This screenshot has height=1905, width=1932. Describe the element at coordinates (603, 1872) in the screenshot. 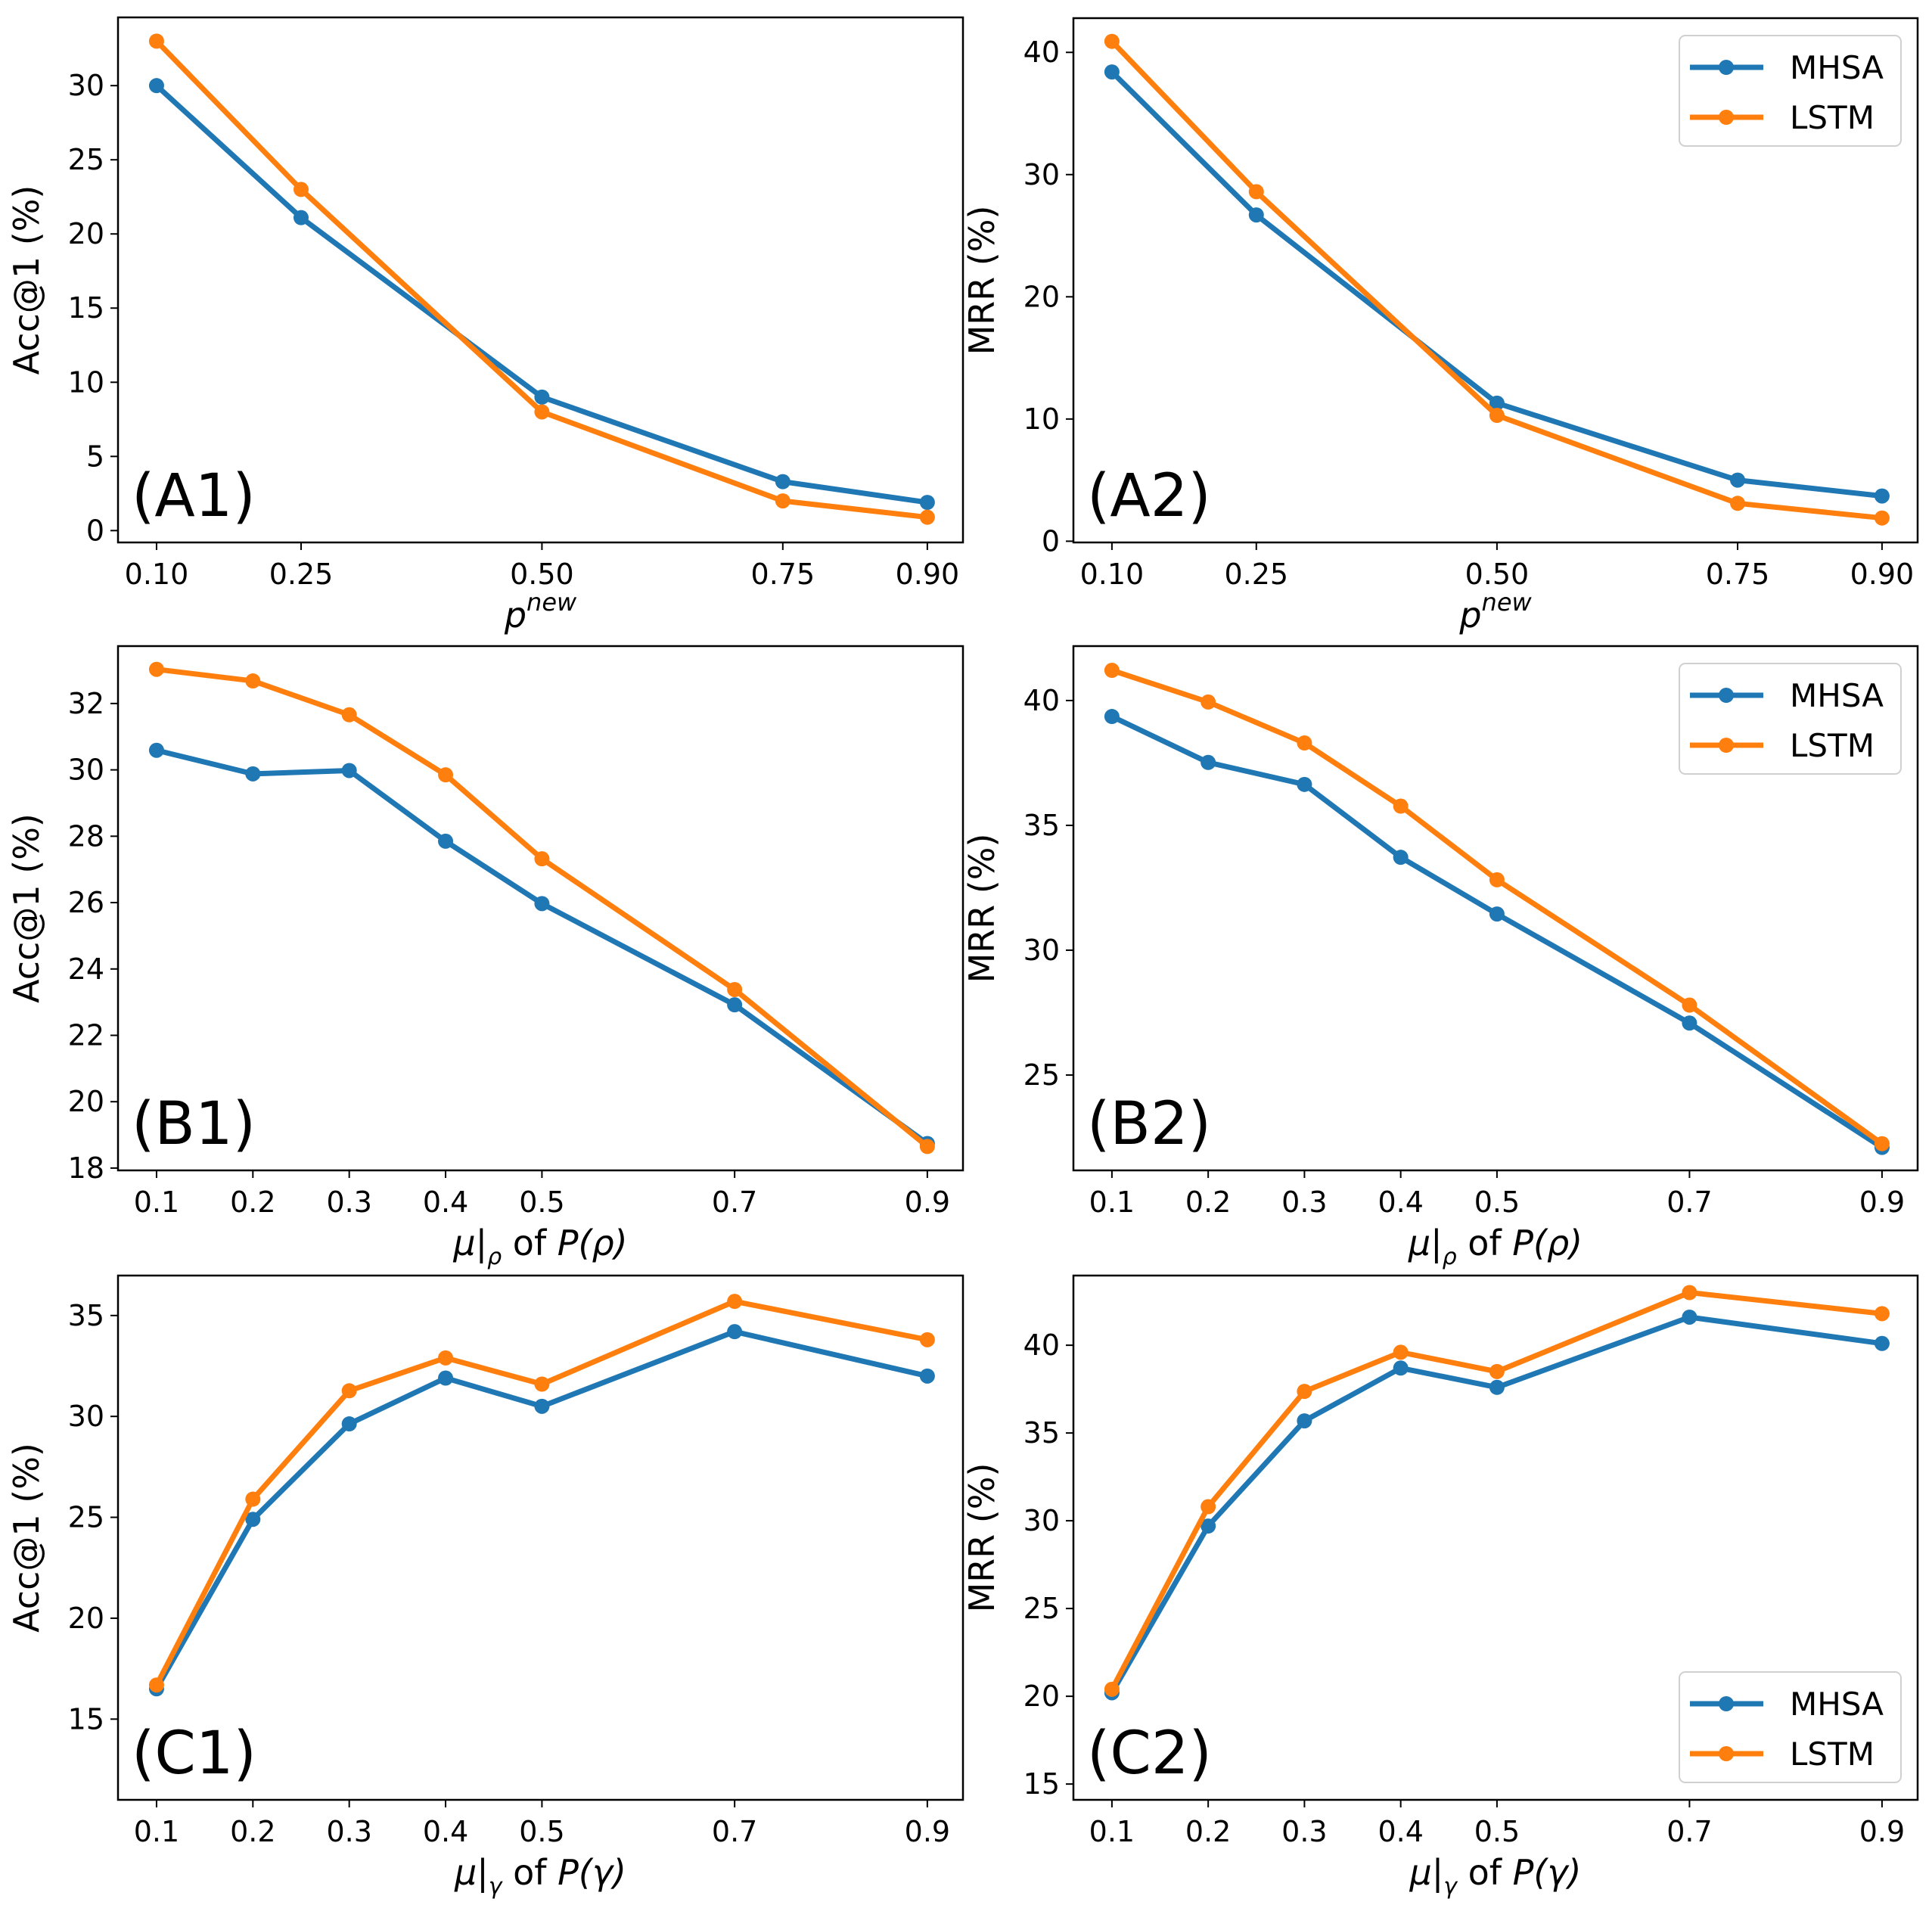

I see `x-axis-label-arg: (γ)` at that location.